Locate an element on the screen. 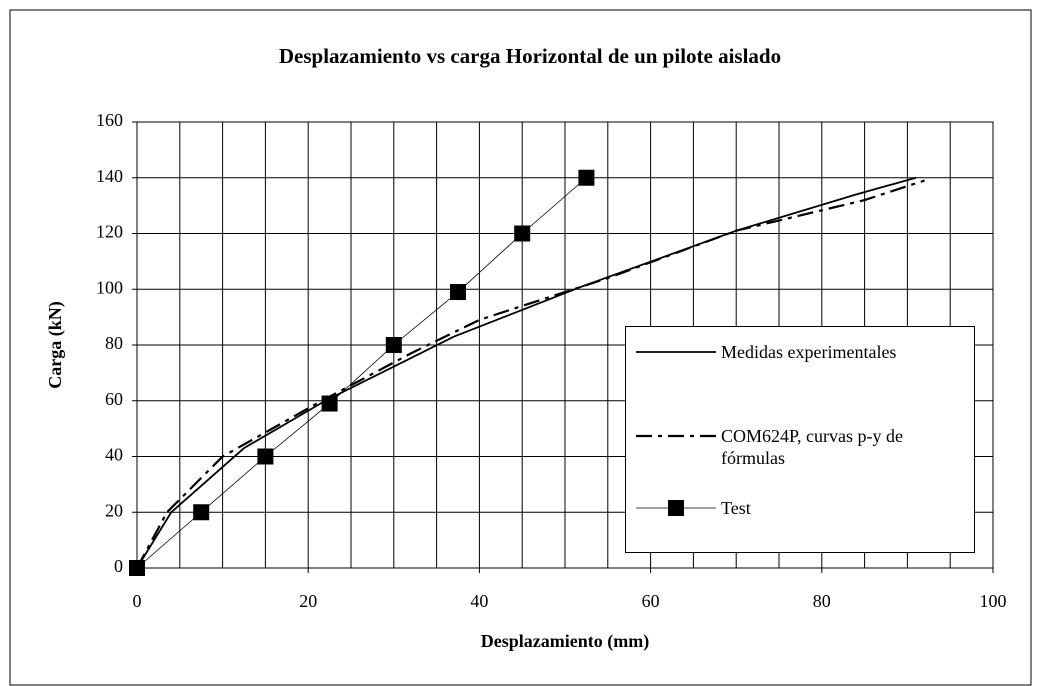 Image resolution: width=1042 pixels, height=686 pixels. y-tick-label: 20 is located at coordinates (114, 510).